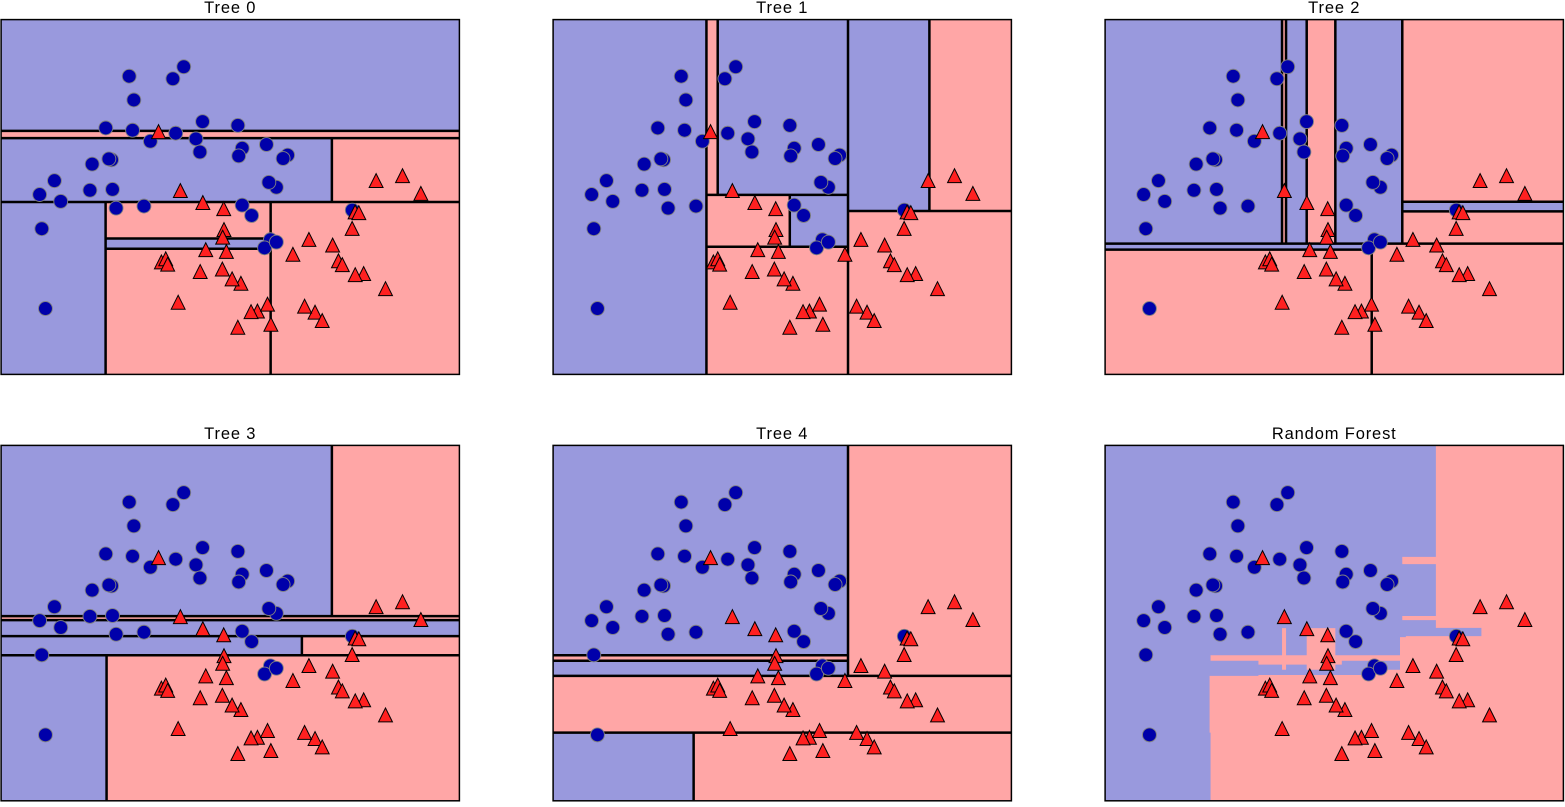 The height and width of the screenshot is (807, 1565). What do you see at coordinates (782, 434) in the screenshot?
I see `svg-text: Tree 4` at bounding box center [782, 434].